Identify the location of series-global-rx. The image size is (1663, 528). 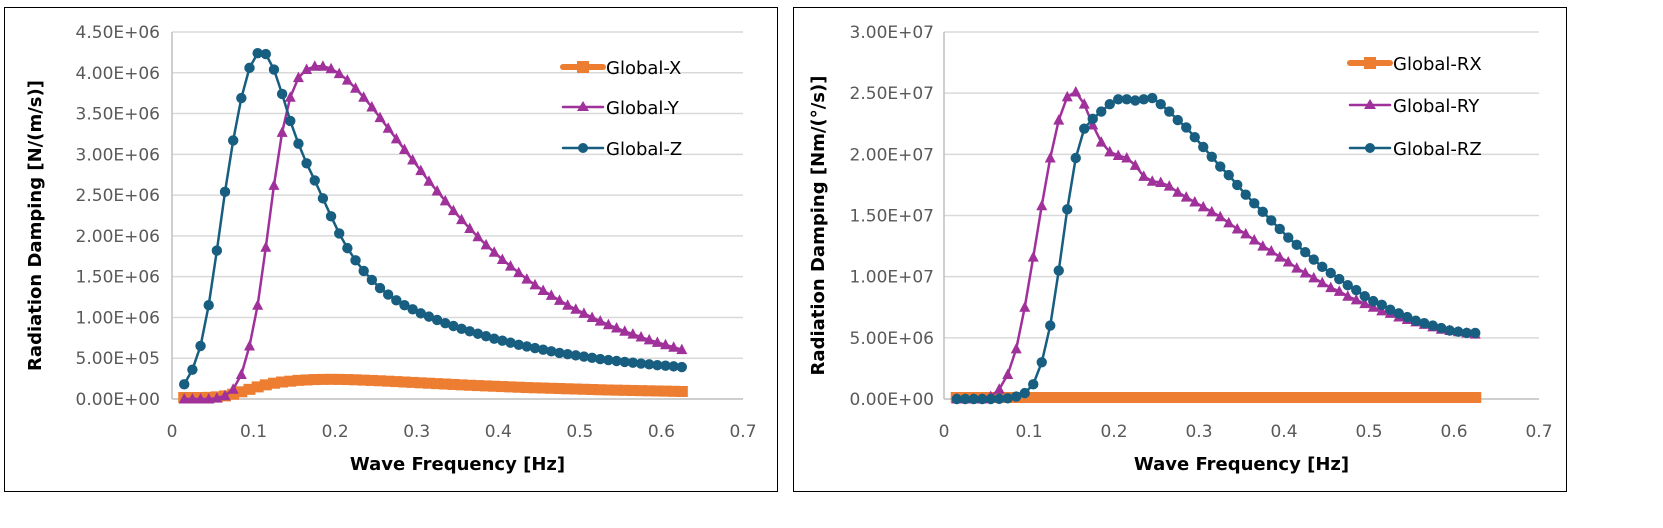
(1216, 397).